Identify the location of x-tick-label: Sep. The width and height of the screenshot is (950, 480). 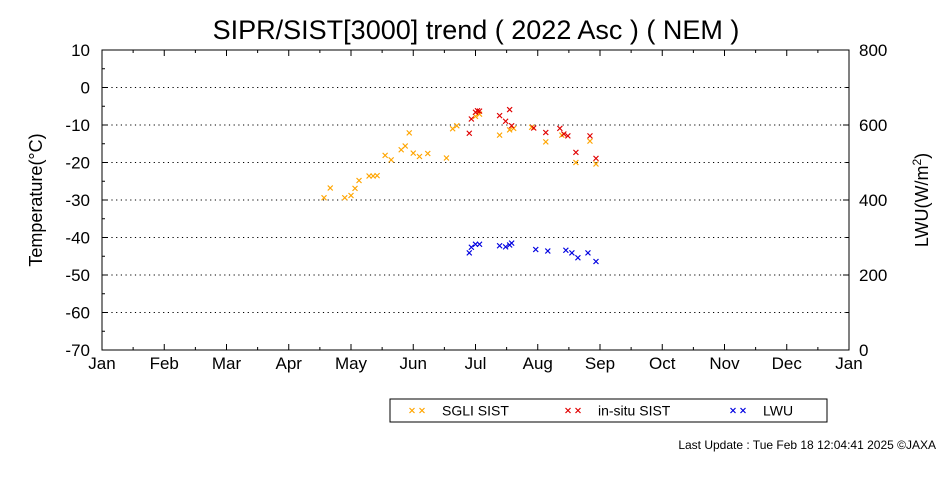
(600, 363).